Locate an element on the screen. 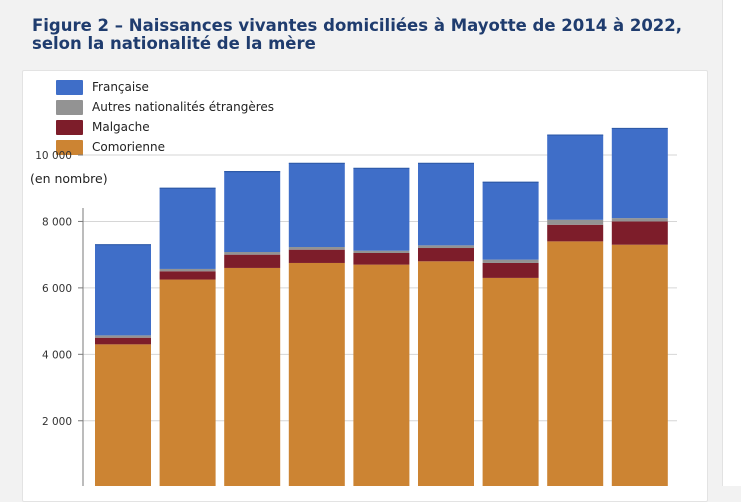 This screenshot has width=741, height=502. bar-2019-autres-nationalites-etrangeres is located at coordinates (446, 247).